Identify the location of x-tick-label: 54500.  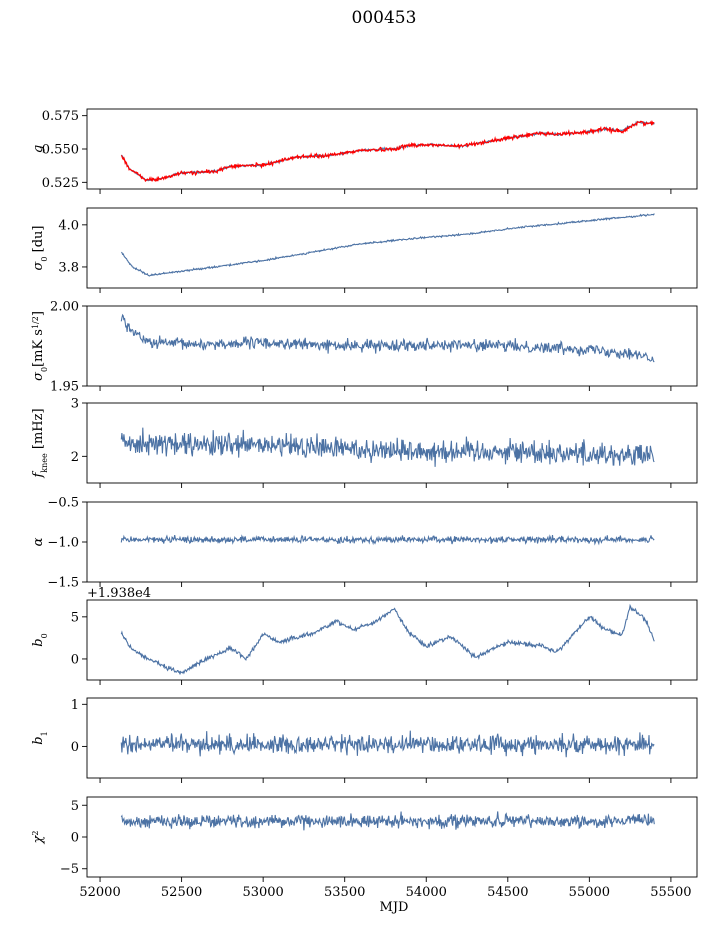
(507, 892).